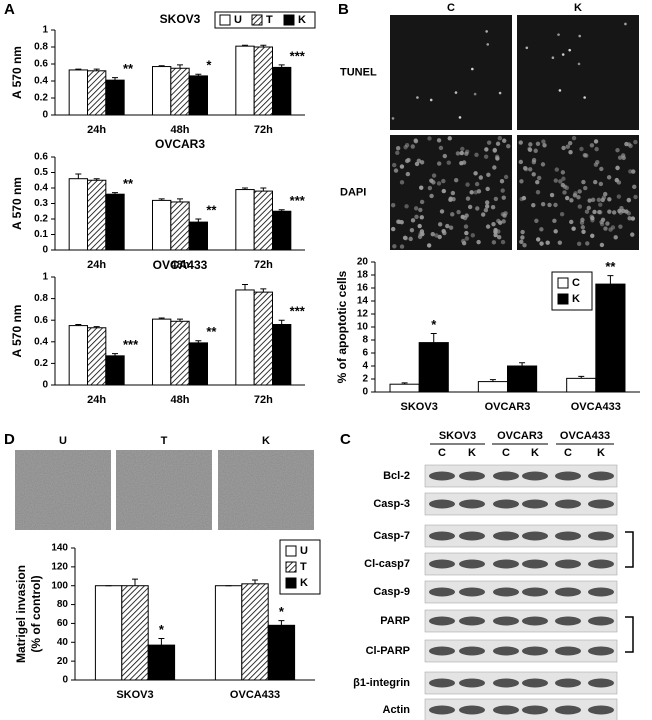 The image size is (652, 720). What do you see at coordinates (164, 490) in the screenshot?
I see `invasion-image` at bounding box center [164, 490].